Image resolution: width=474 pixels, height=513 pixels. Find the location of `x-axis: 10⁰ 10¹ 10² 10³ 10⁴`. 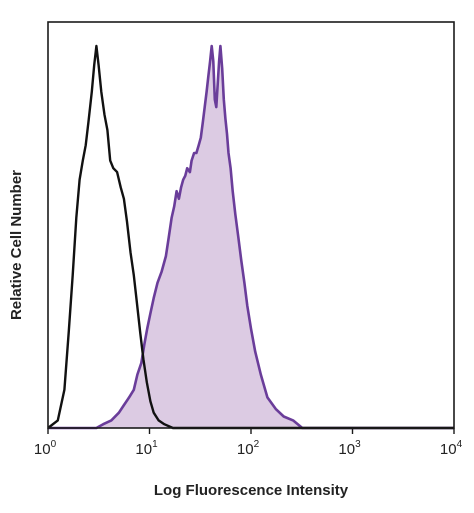

x-axis: 10⁰ 10¹ 10² 10³ 10⁴ is located at coordinates (248, 443).